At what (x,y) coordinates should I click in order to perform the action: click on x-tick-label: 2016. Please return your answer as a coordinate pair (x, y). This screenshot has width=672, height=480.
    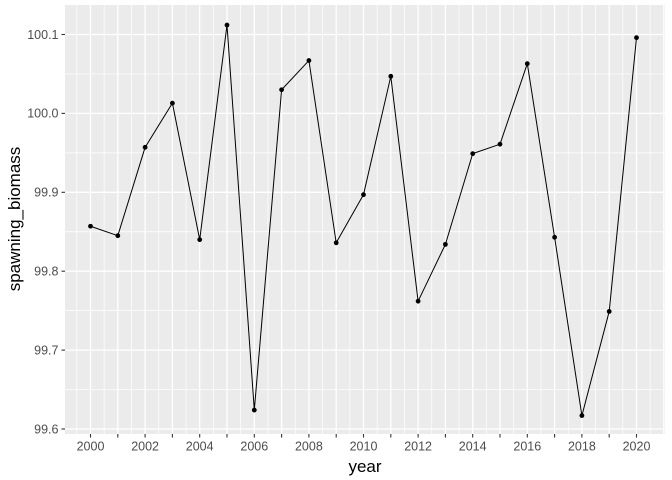
    Looking at the image, I should click on (527, 447).